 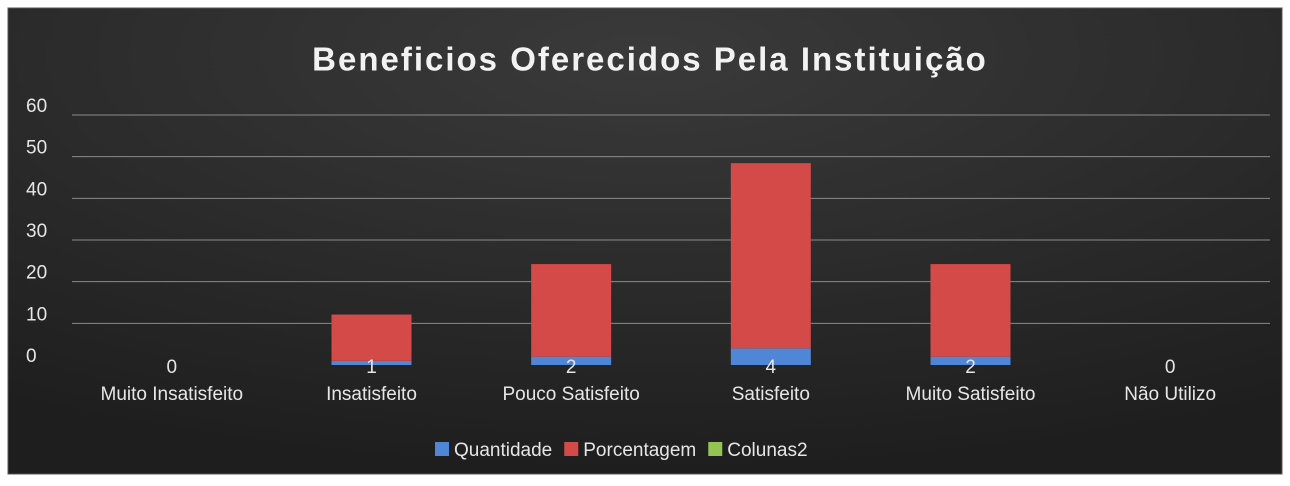 I want to click on chart-title: Beneficios Oferecidos Pela Instituição, so click(x=650, y=59).